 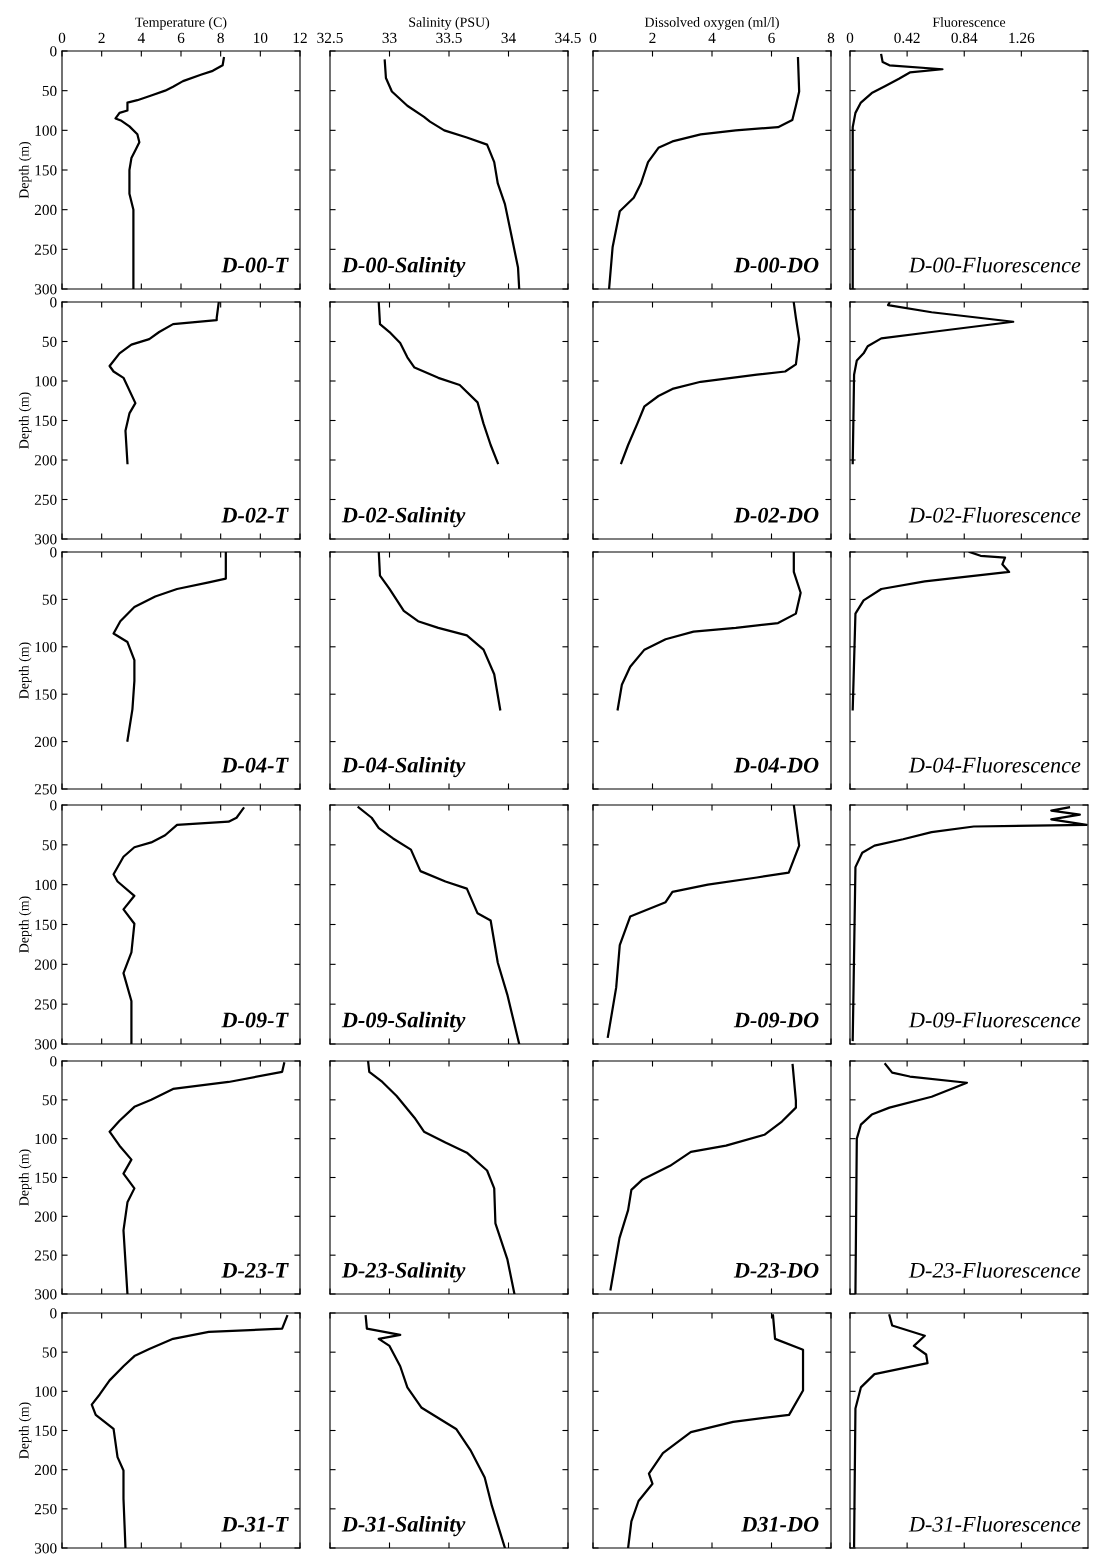 I want to click on x-tick-label: 1.26, so click(x=1022, y=38).